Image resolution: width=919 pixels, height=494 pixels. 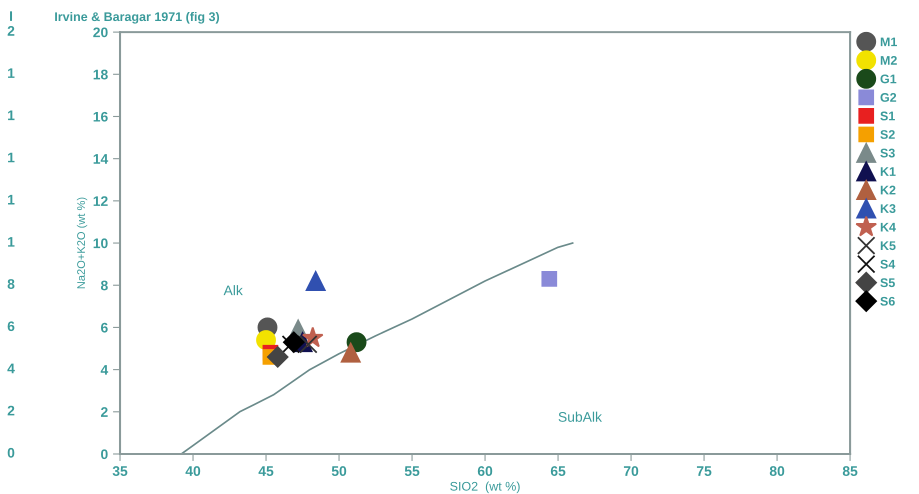 What do you see at coordinates (777, 471) in the screenshot?
I see `x-tick-label: 80` at bounding box center [777, 471].